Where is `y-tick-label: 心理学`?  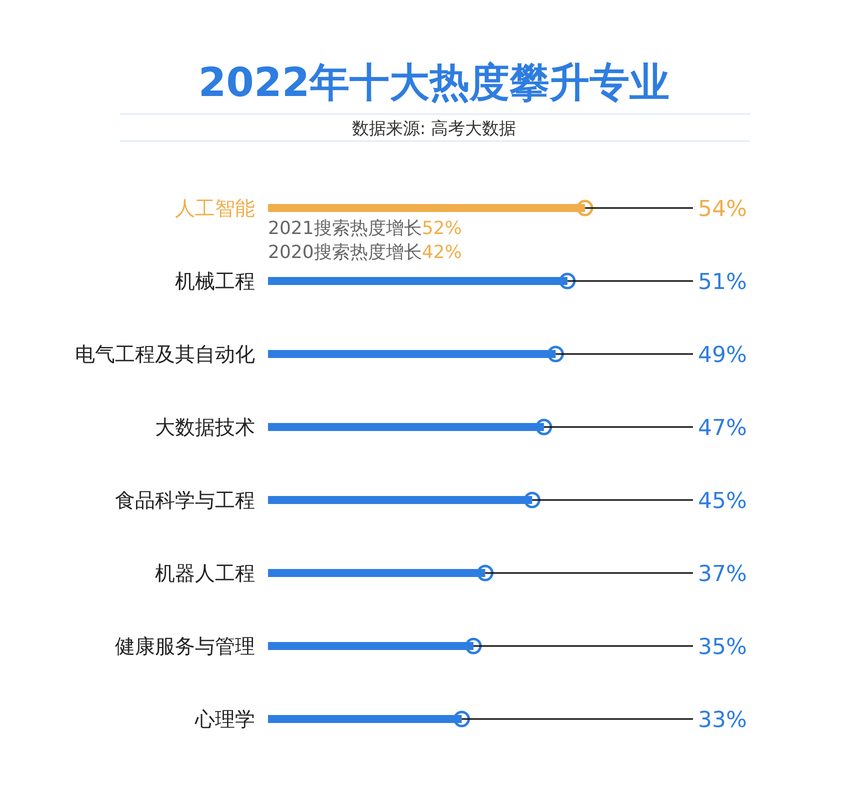
y-tick-label: 心理学 is located at coordinates (224, 719).